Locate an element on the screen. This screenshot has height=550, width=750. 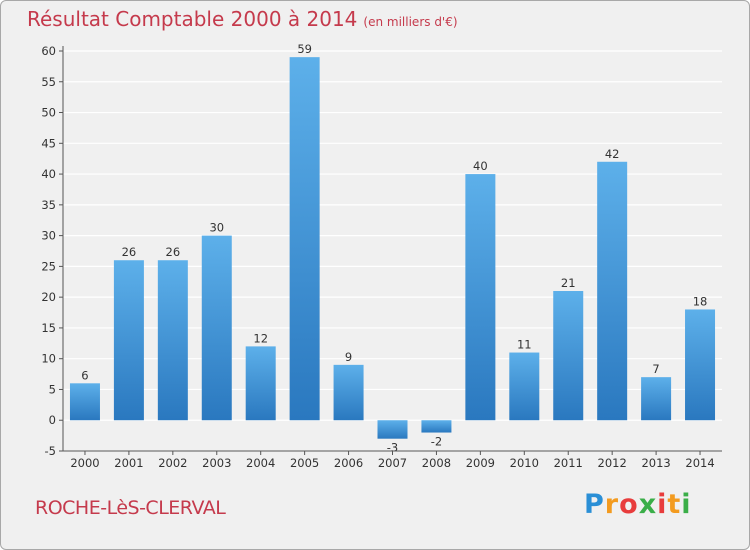
bar-2013 is located at coordinates (656, 399).